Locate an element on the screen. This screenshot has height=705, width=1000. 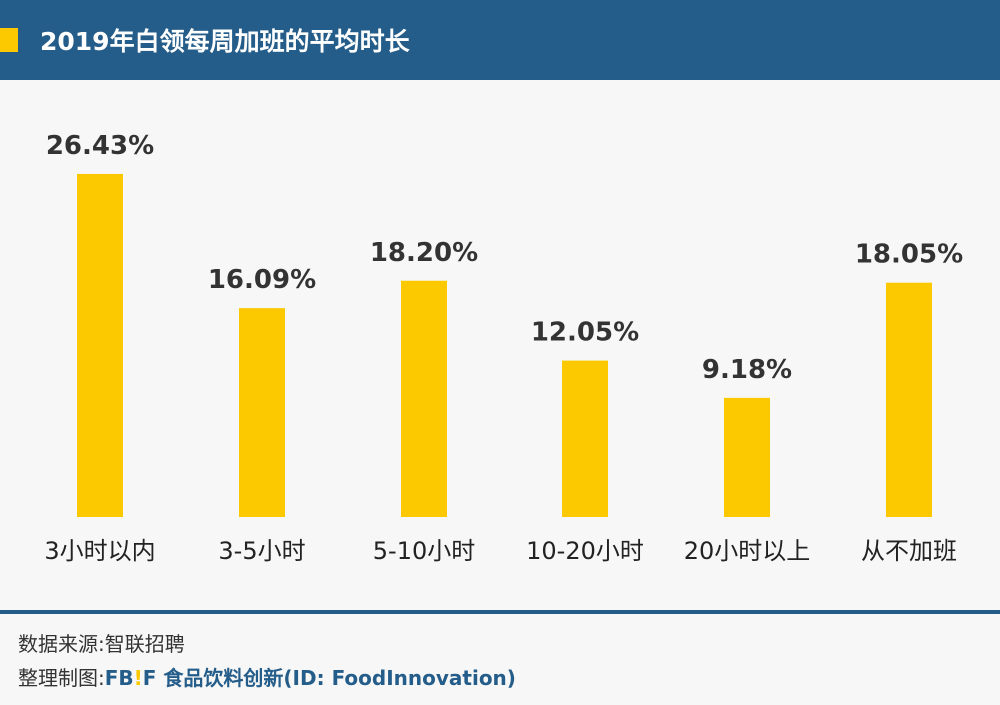
chart-title: 2019年白领每周加班的平均时长 is located at coordinates (225, 41).